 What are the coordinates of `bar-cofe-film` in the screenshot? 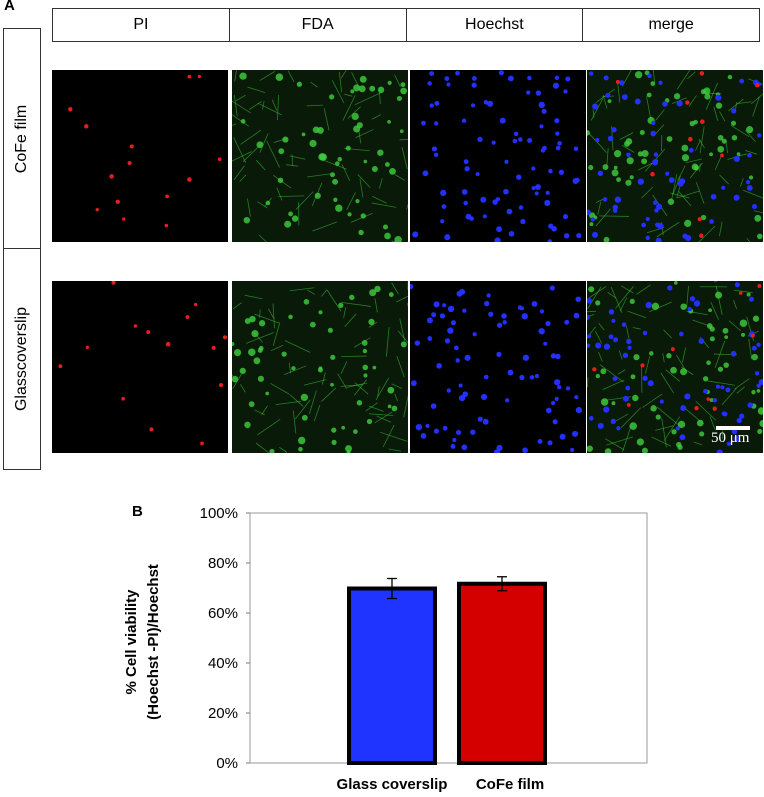 It's located at (502, 673).